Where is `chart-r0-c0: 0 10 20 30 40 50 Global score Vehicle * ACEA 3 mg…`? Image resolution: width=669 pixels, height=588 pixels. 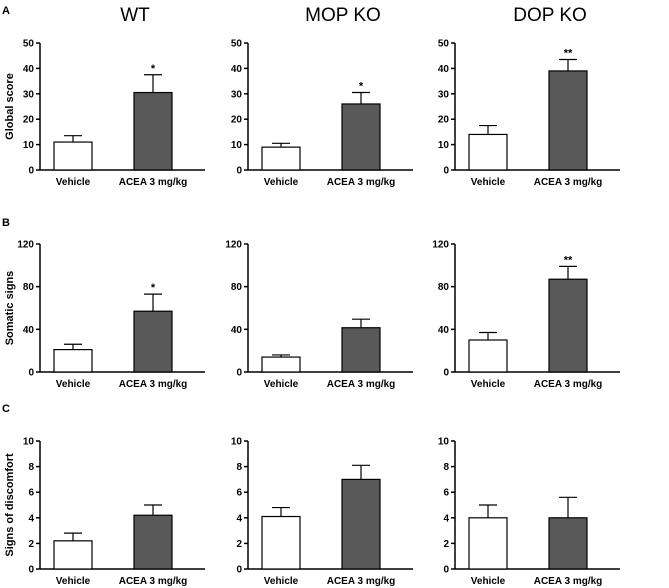 chart-r0-c0: 0 10 20 30 40 50 Global score Vehicle * ACEA 3 mg… is located at coordinates (104, 113).